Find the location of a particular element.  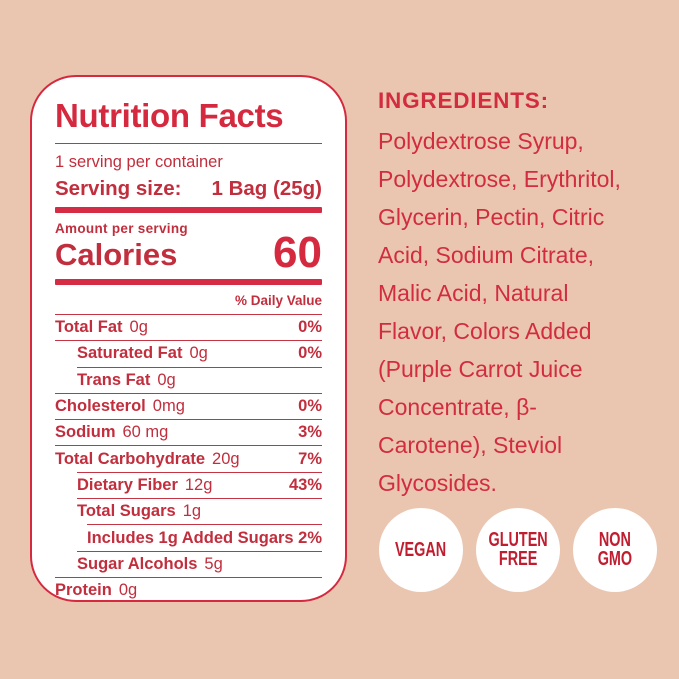

ingredients-line: (Purple Carrot Juice is located at coordinates (480, 369).